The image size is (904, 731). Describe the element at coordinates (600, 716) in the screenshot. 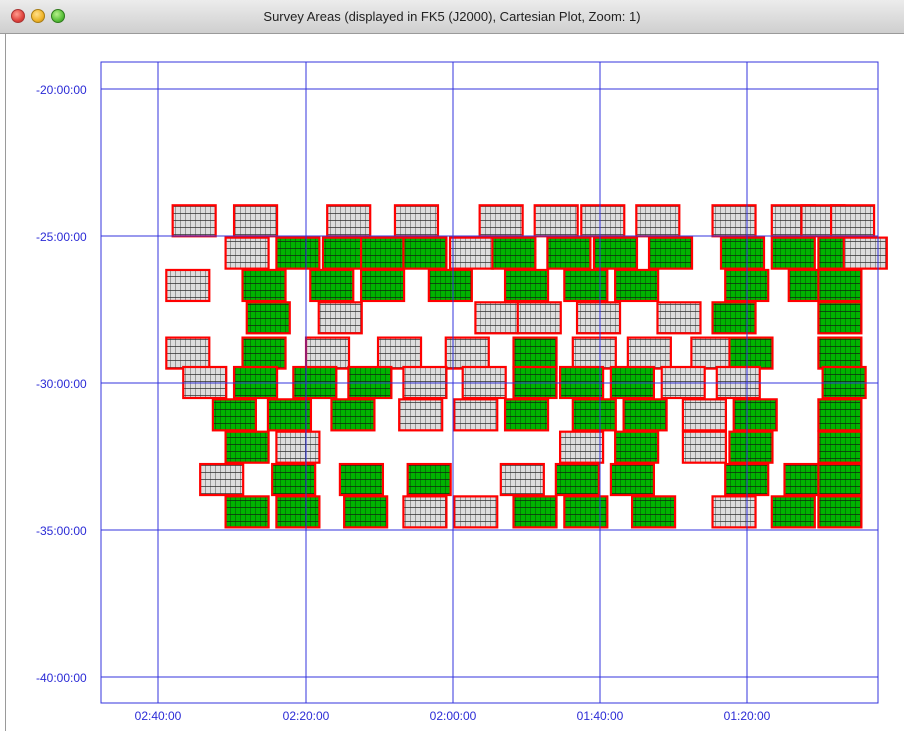

I see `x-tick-label: 01:40:00` at that location.